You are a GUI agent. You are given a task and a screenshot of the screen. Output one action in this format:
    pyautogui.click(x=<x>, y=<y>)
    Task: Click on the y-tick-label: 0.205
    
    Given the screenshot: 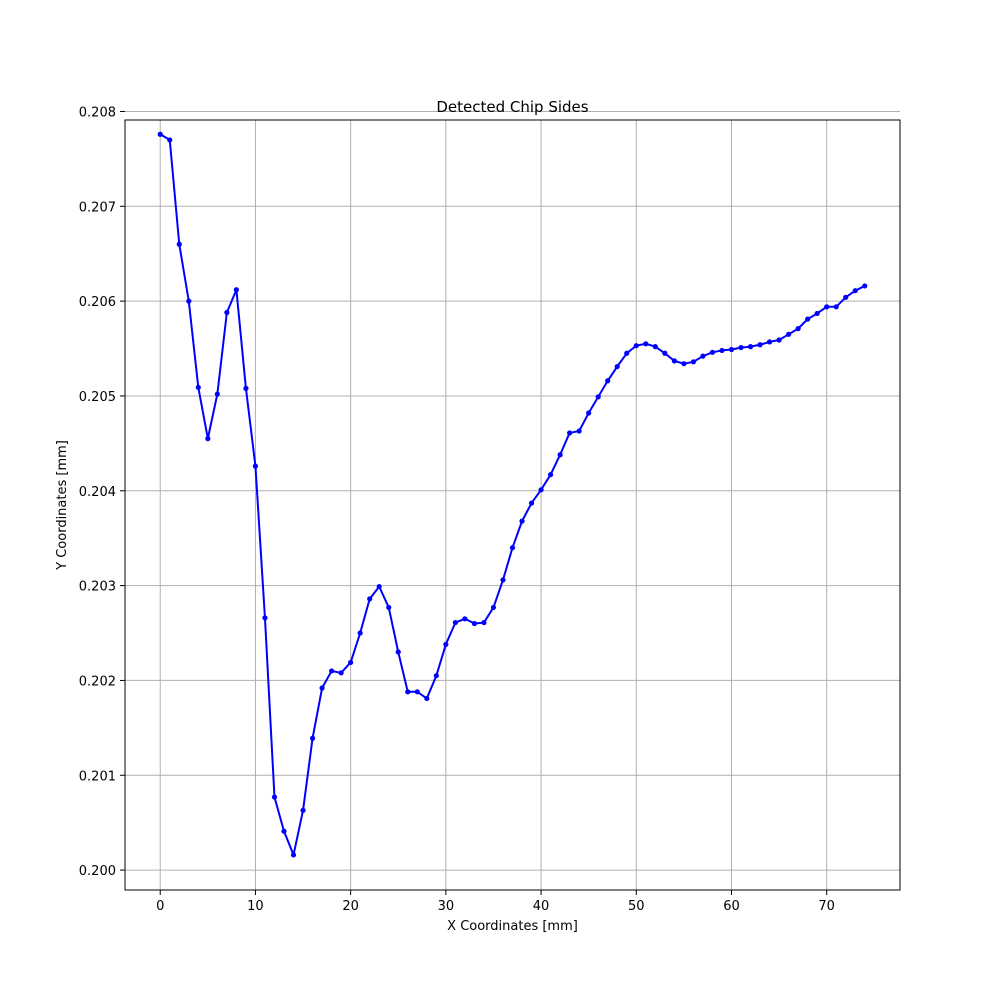 What is the action you would take?
    pyautogui.click(x=97, y=397)
    